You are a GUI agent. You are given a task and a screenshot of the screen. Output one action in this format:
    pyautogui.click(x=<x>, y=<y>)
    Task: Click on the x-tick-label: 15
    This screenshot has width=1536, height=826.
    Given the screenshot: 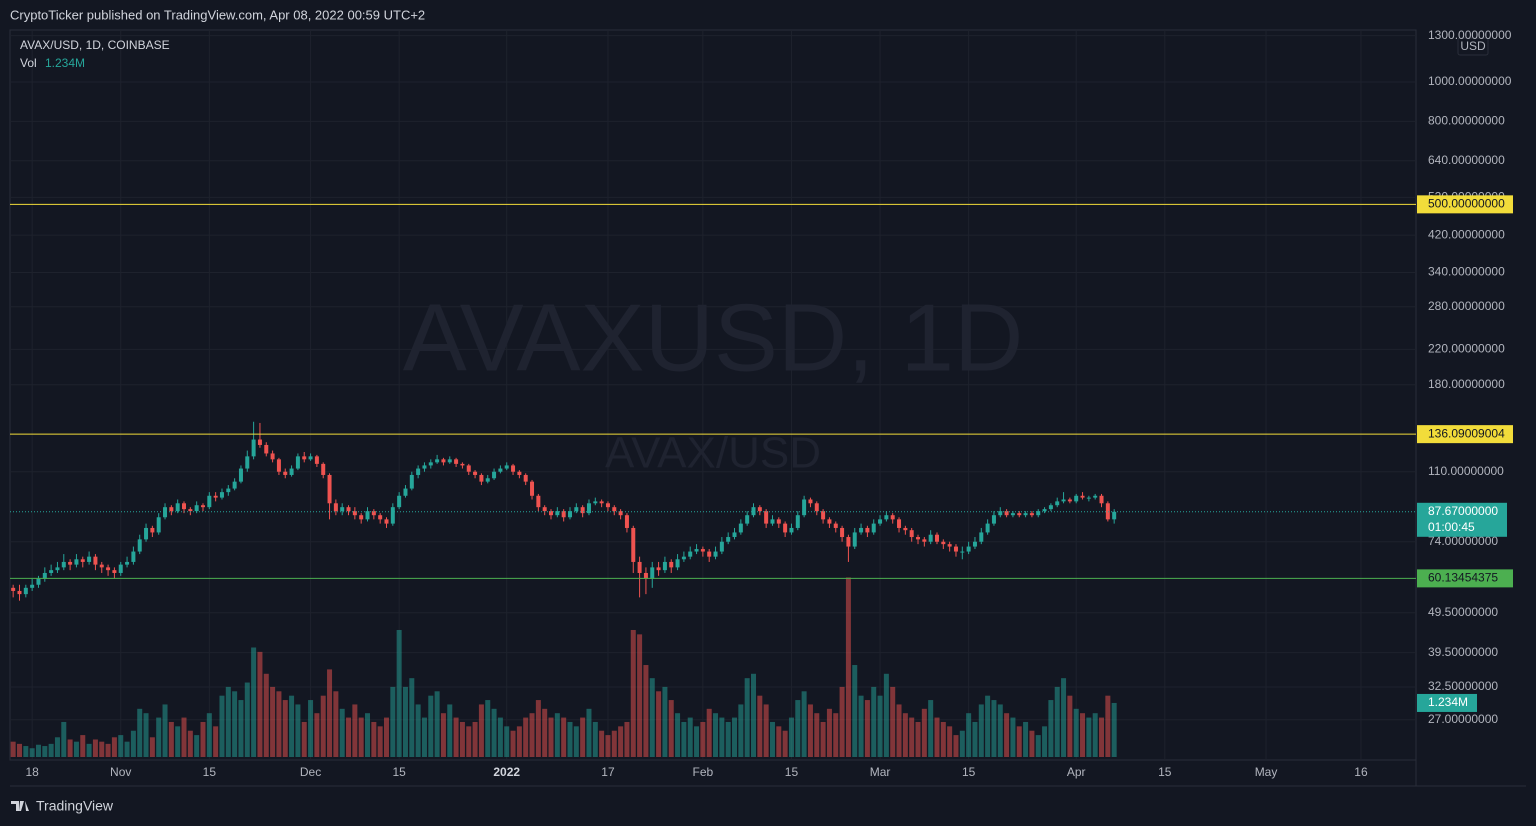 What is the action you would take?
    pyautogui.click(x=210, y=772)
    